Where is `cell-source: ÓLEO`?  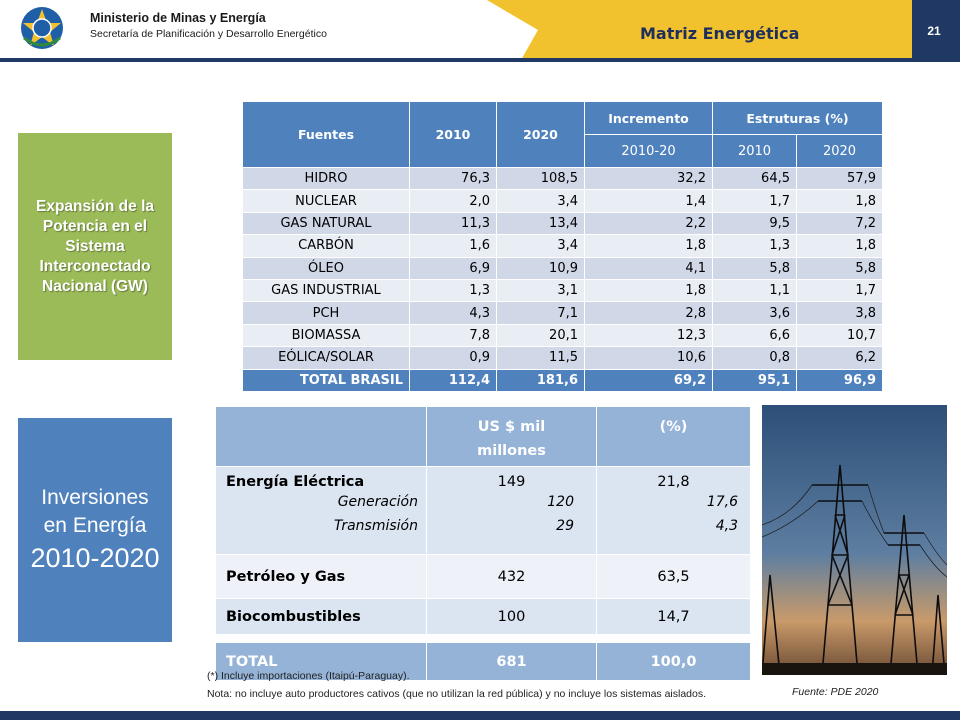 cell-source: ÓLEO is located at coordinates (326, 268).